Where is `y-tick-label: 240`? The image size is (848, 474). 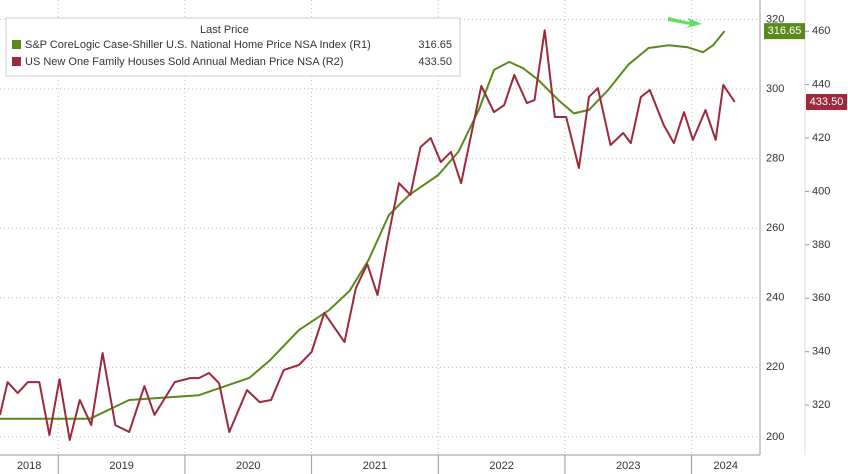 y-tick-label: 240 is located at coordinates (775, 298).